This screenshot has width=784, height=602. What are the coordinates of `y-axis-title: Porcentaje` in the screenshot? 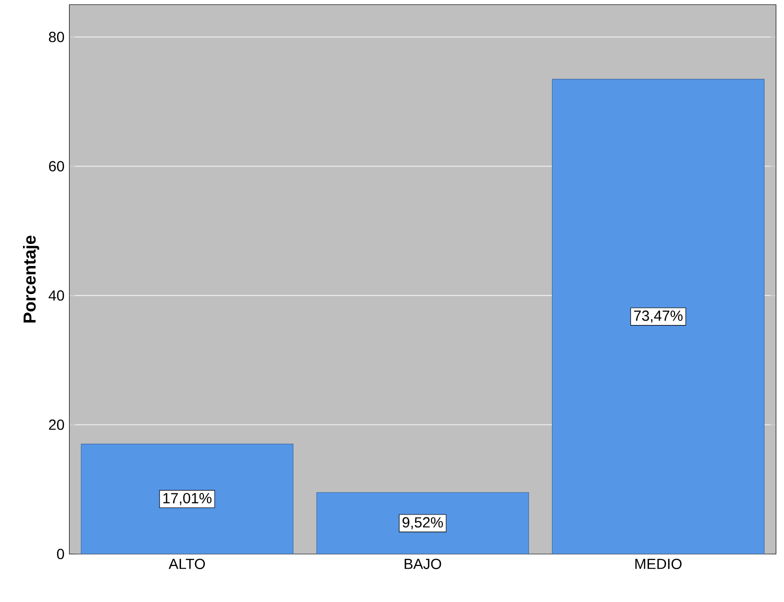 It's located at (31, 279).